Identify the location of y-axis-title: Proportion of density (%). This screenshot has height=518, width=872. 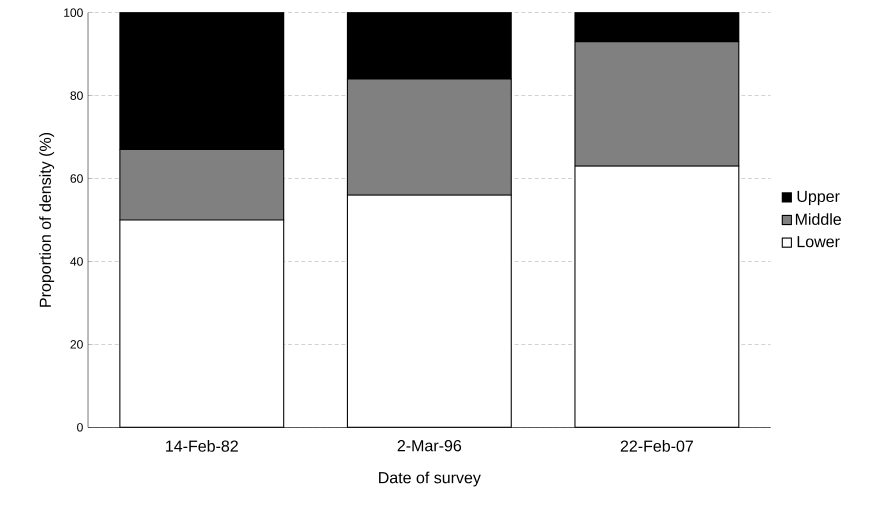
(46, 219).